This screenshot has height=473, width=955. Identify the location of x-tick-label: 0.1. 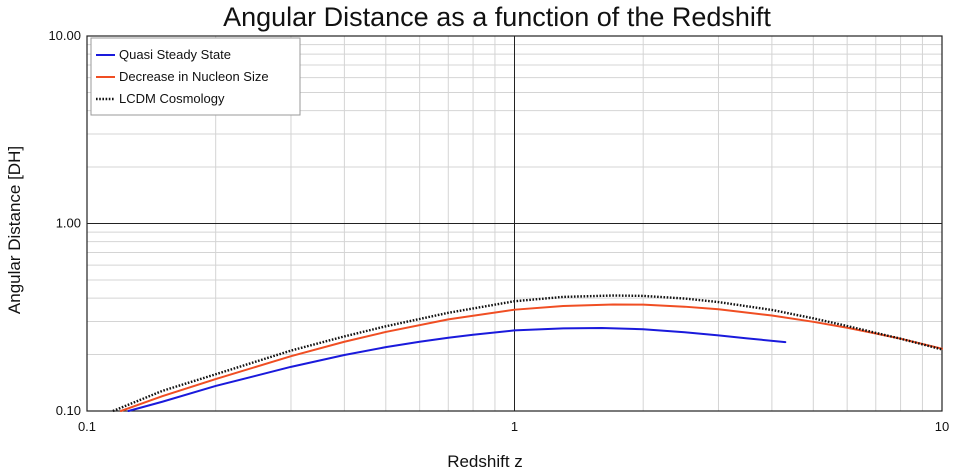
(87, 426).